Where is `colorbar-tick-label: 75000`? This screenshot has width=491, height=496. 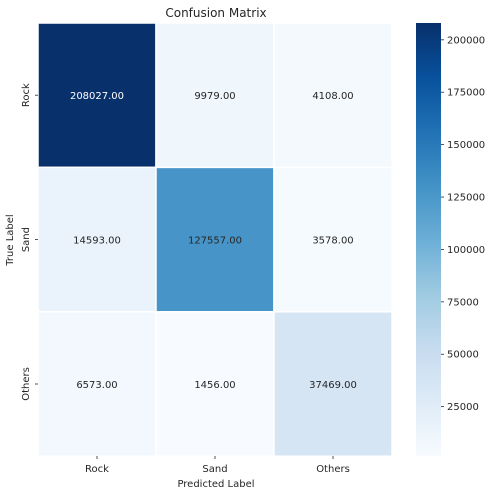 colorbar-tick-label: 75000 is located at coordinates (463, 302).